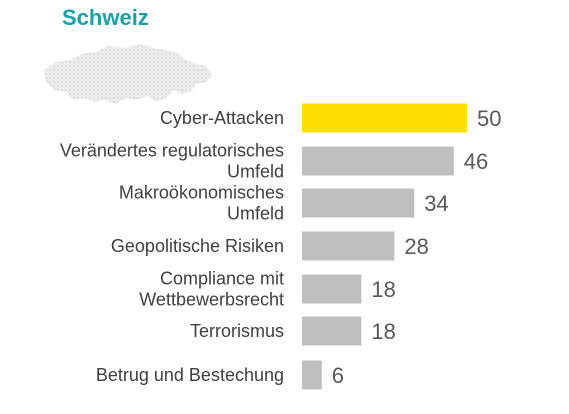  Describe the element at coordinates (201, 203) in the screenshot. I see `category-label-2: Makroökonomisches Umfeld` at that location.